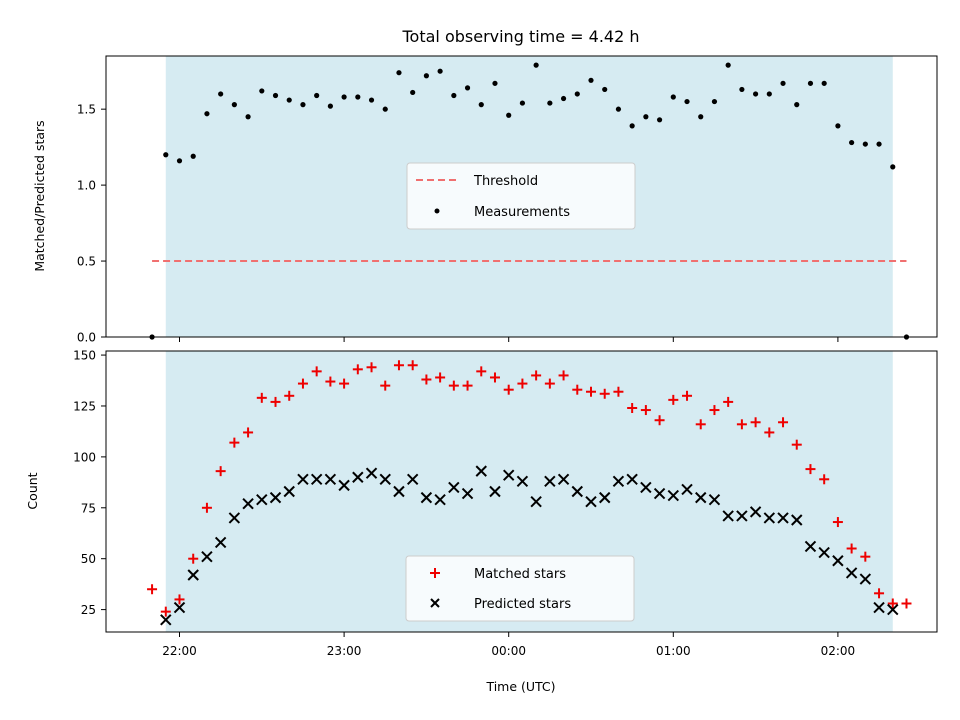 This screenshot has height=720, width=960. I want to click on top-ytick-label: 1.5, so click(86, 110).